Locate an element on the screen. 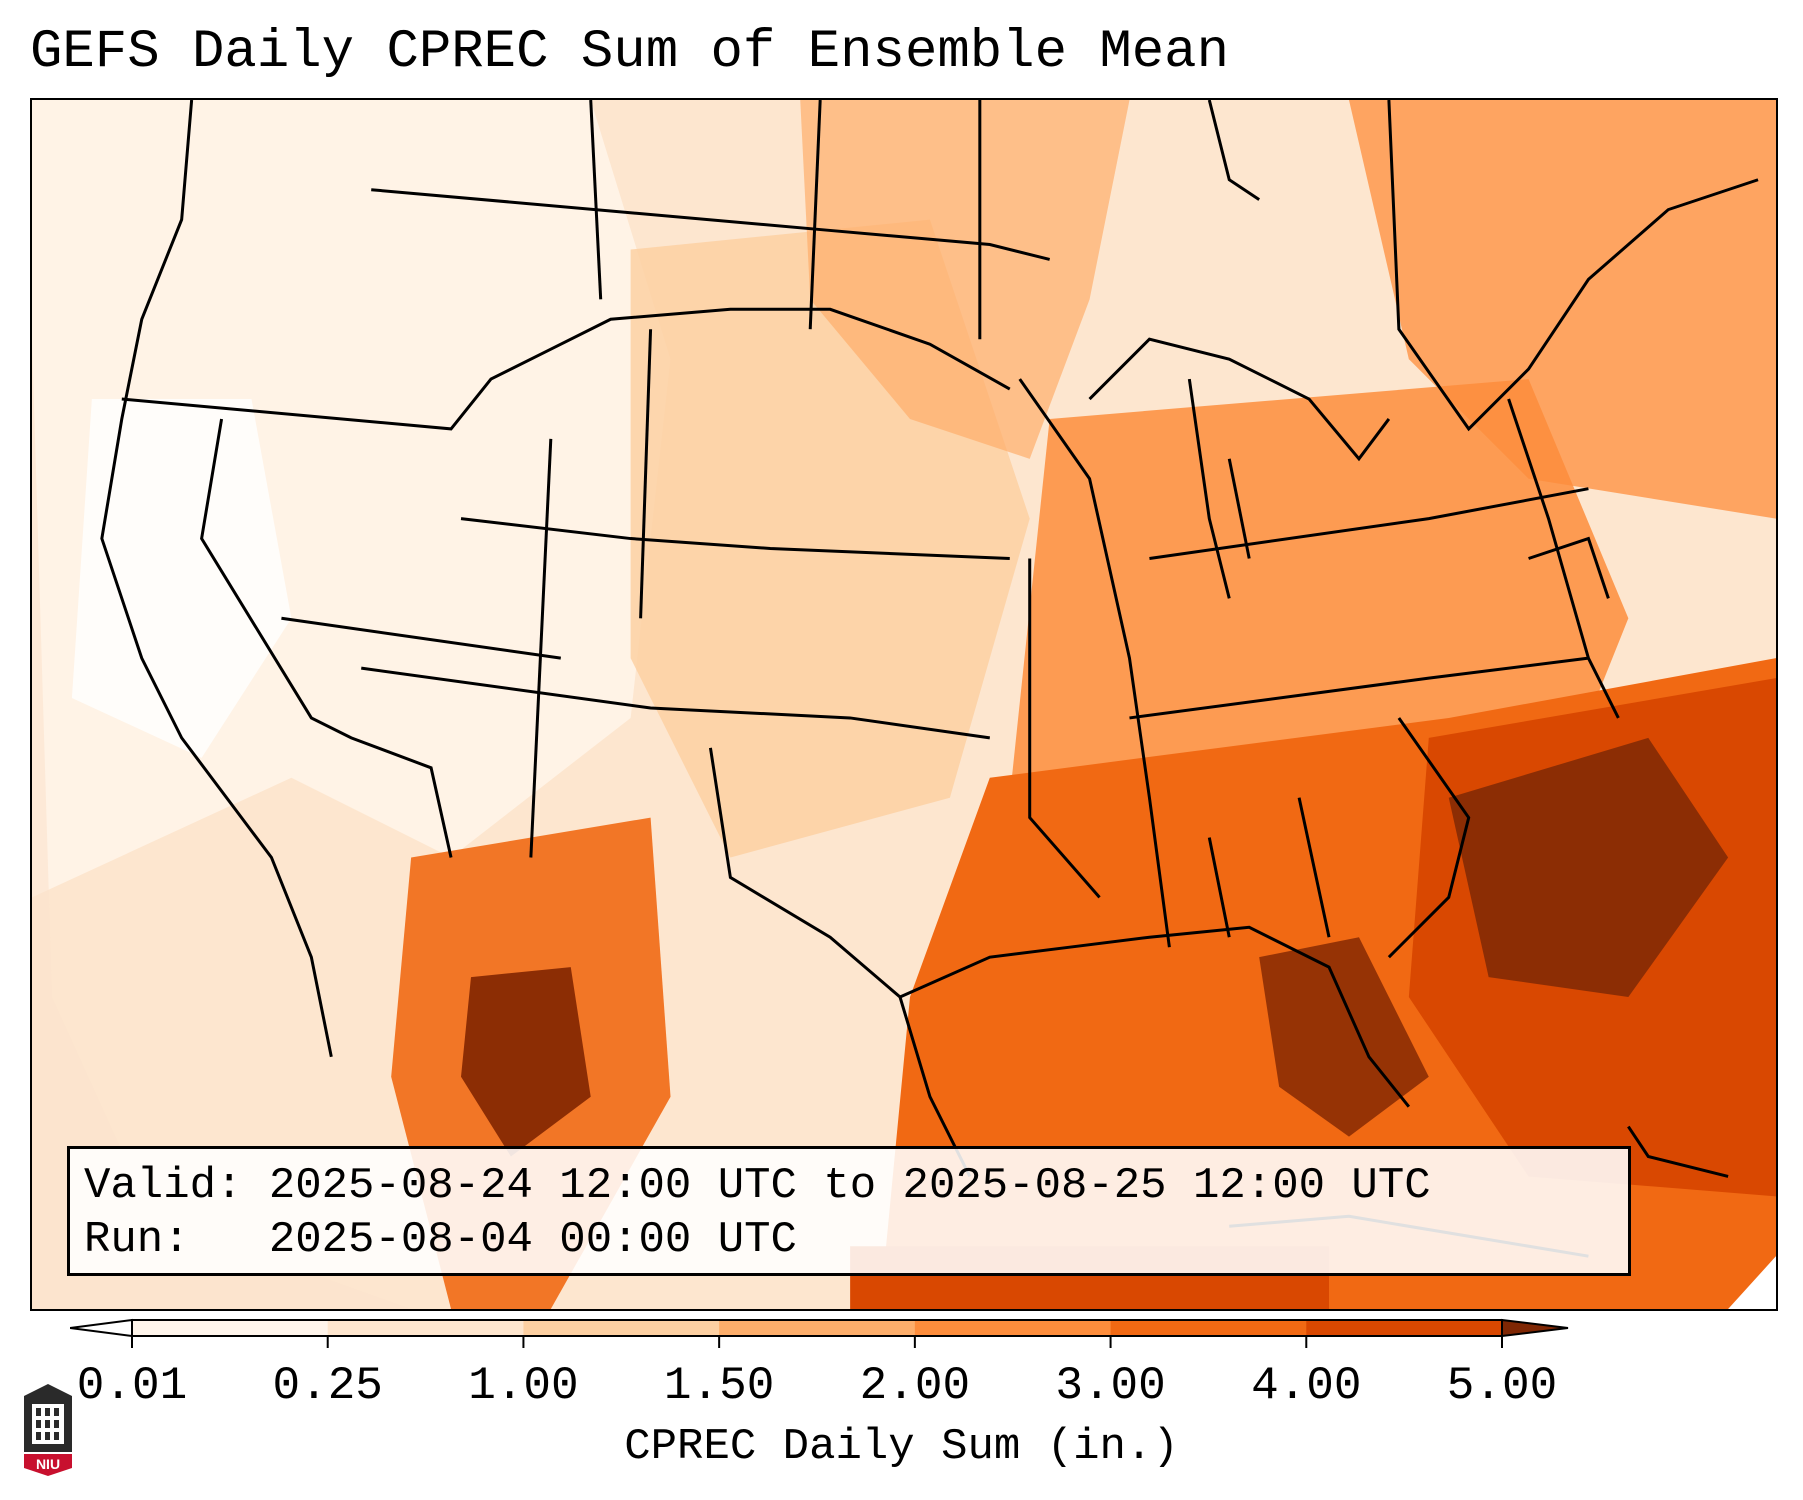 The image size is (1803, 1500). precip-north-plains is located at coordinates (965, 279).